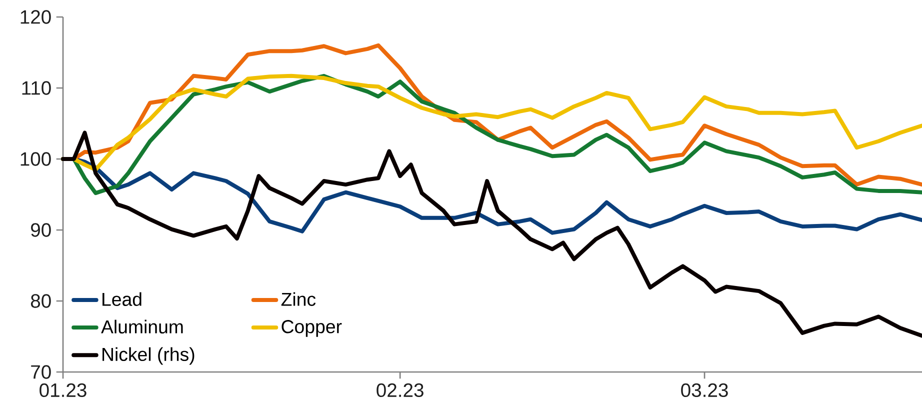 This screenshot has height=409, width=922. Describe the element at coordinates (35, 17) in the screenshot. I see `y-tick-label: 120` at that location.